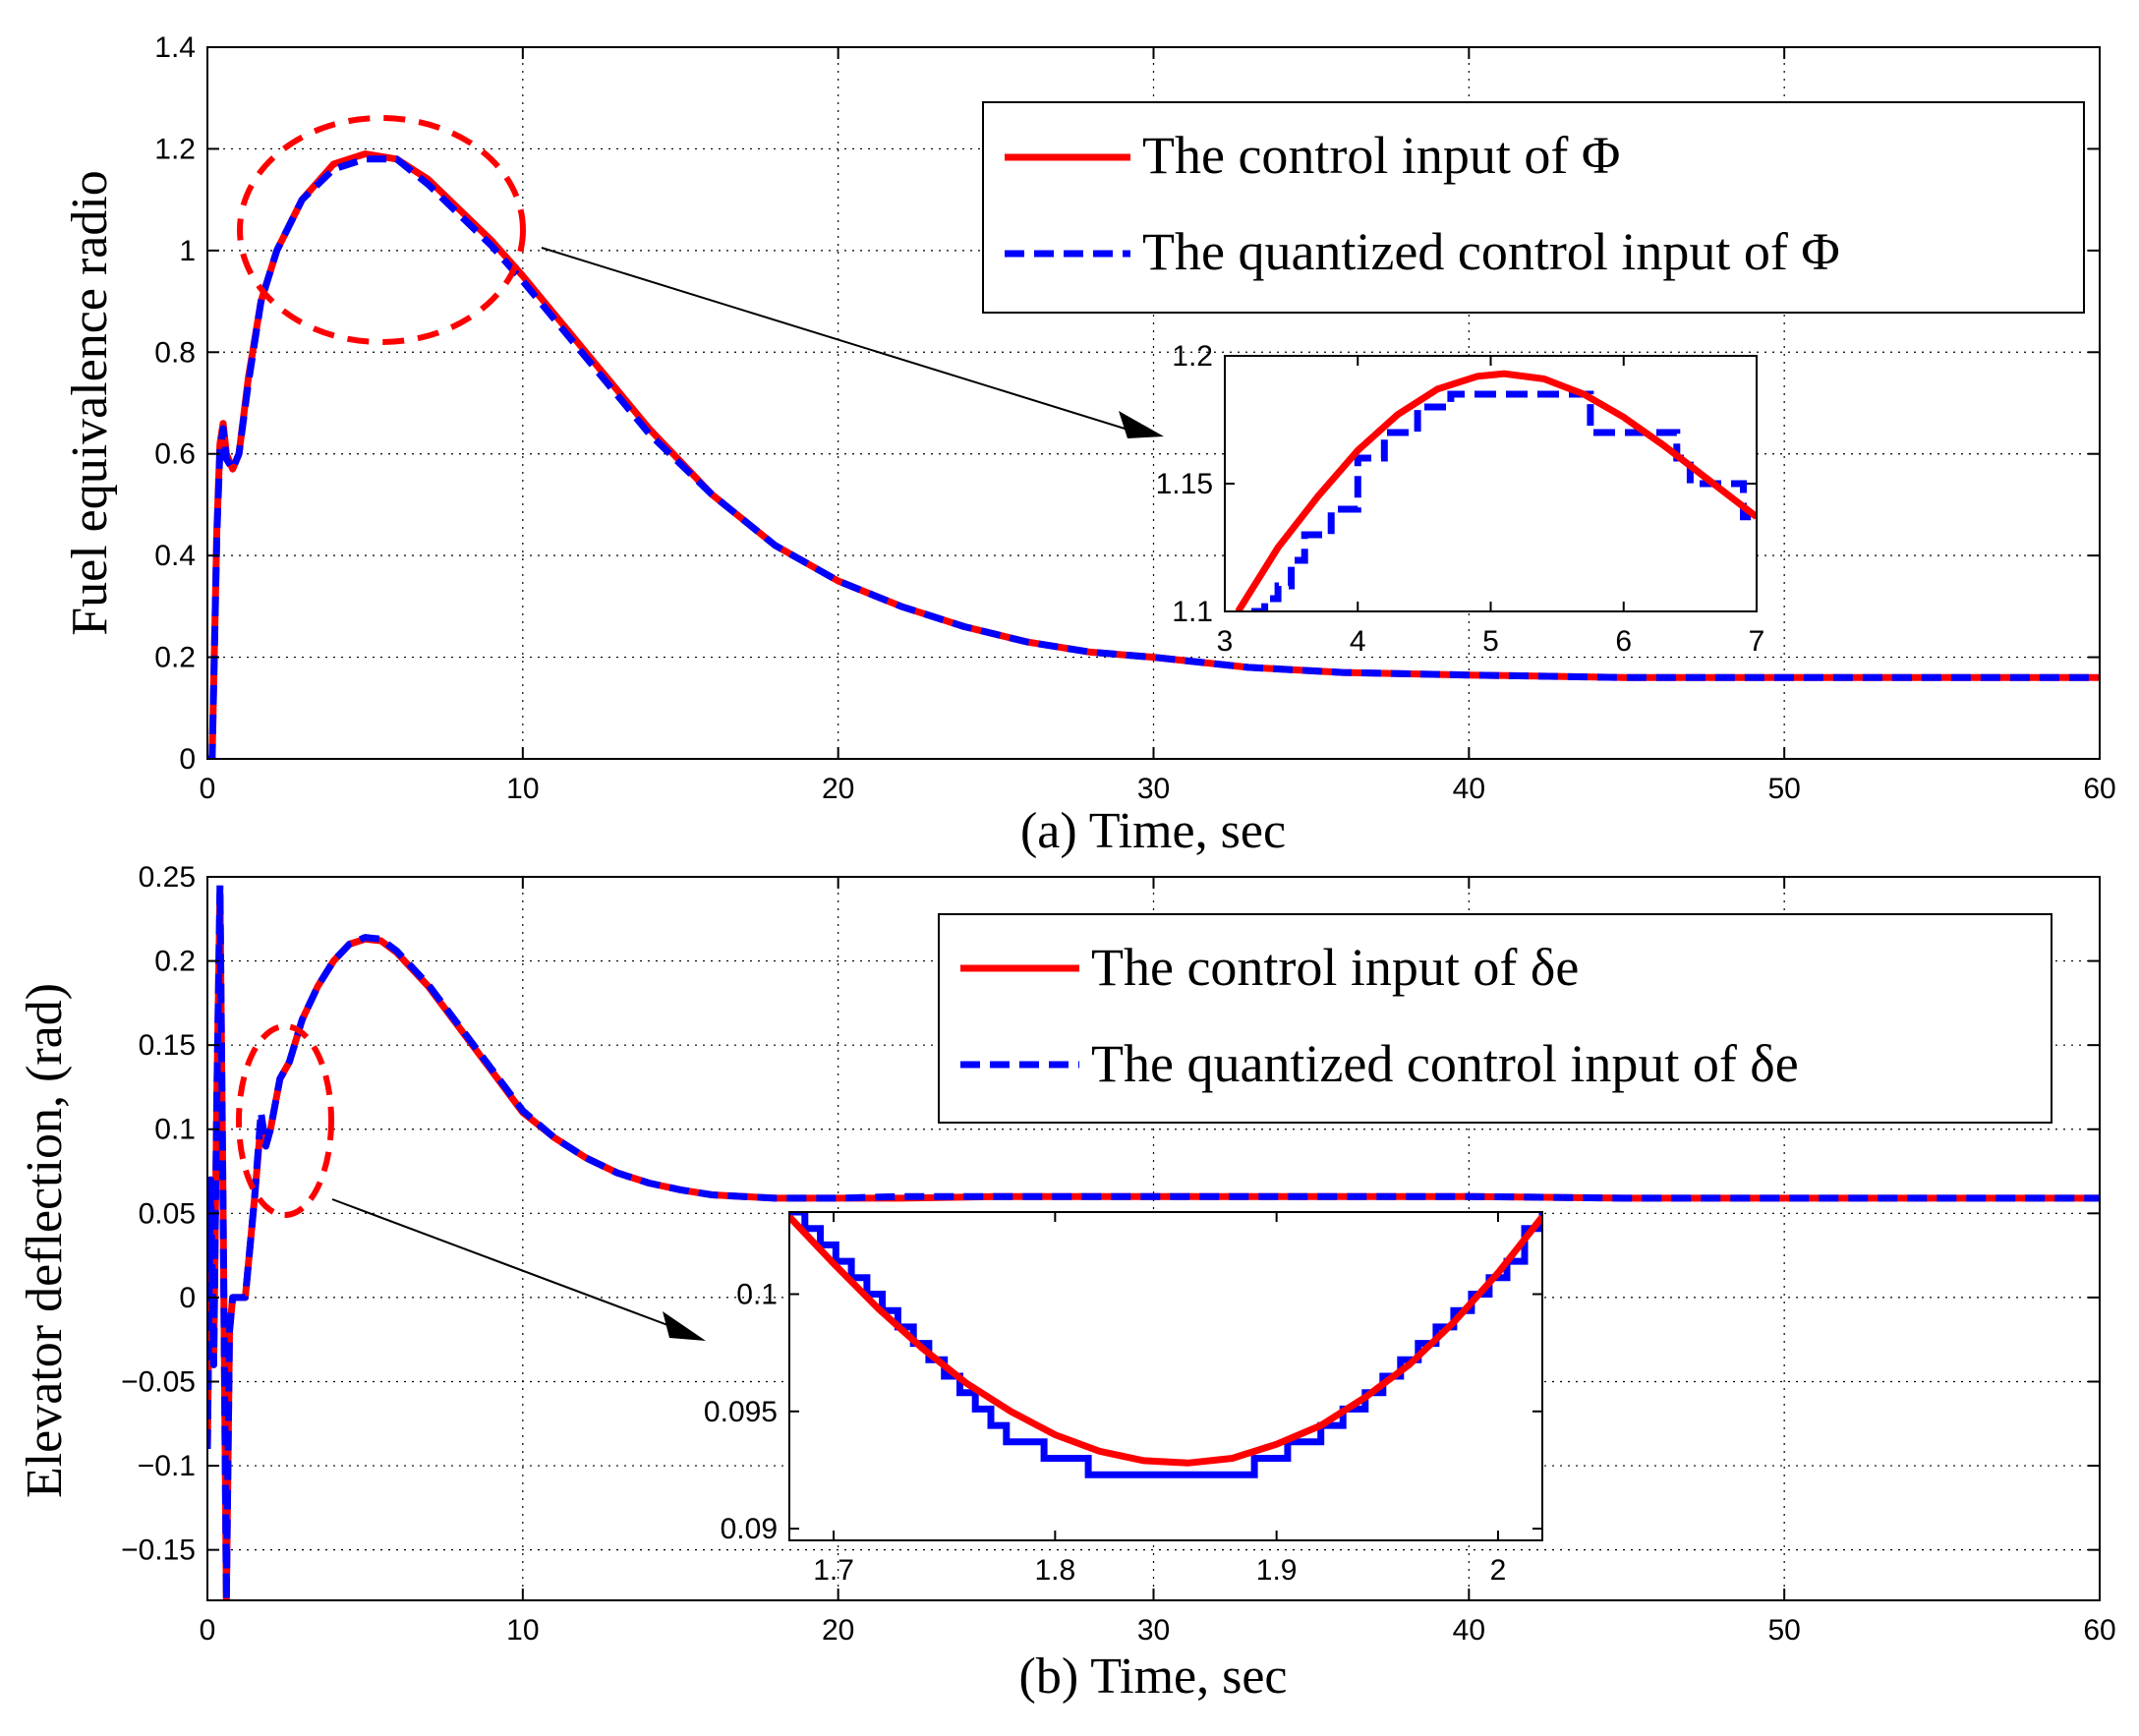  I want to click on panel-b-legend-box, so click(1495, 1018).